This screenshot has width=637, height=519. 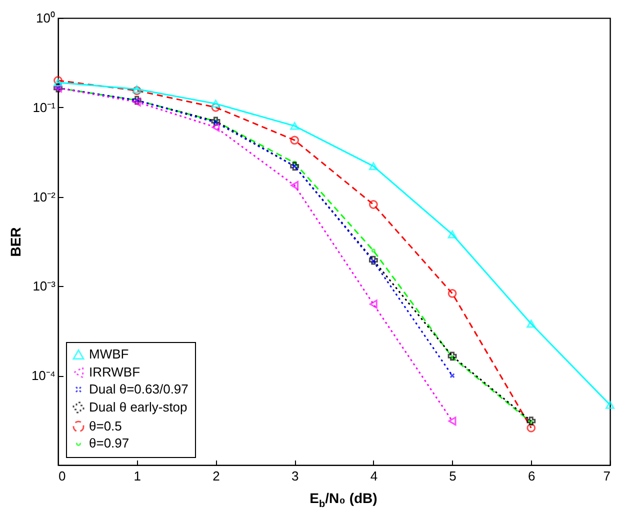 What do you see at coordinates (109, 443) in the screenshot?
I see `legend-label: θ=0.97` at bounding box center [109, 443].